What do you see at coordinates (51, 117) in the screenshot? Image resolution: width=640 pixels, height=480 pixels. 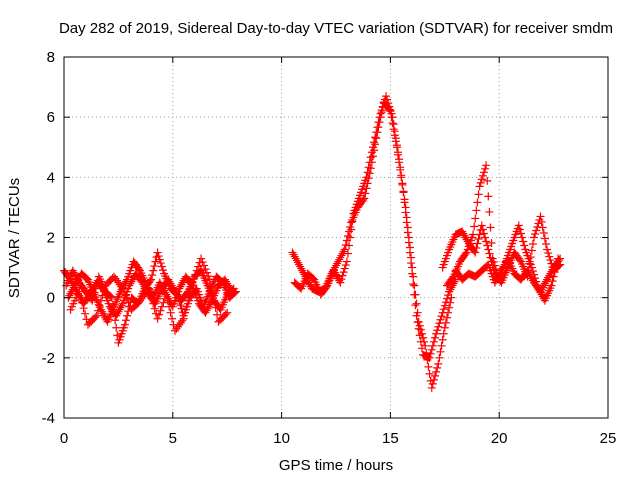 I see `y-tick-label: 6` at bounding box center [51, 117].